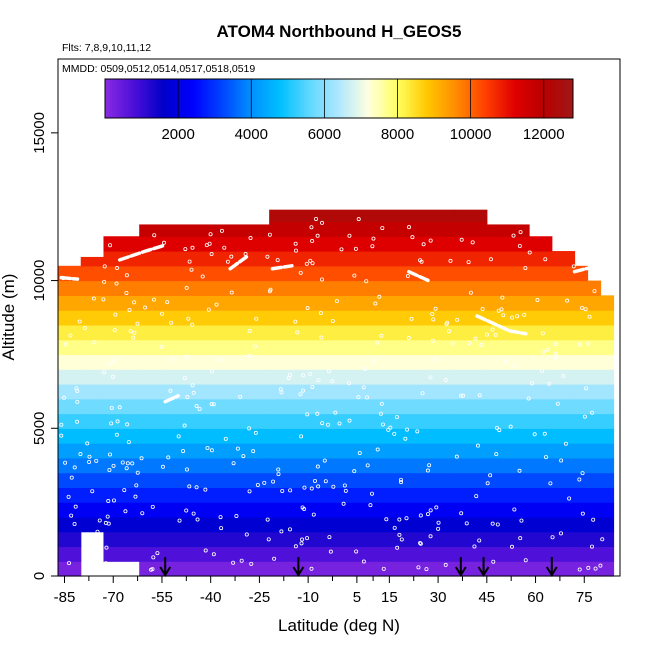 This screenshot has width=650, height=650. Describe the element at coordinates (358, 567) in the screenshot. I see `arrows` at that location.